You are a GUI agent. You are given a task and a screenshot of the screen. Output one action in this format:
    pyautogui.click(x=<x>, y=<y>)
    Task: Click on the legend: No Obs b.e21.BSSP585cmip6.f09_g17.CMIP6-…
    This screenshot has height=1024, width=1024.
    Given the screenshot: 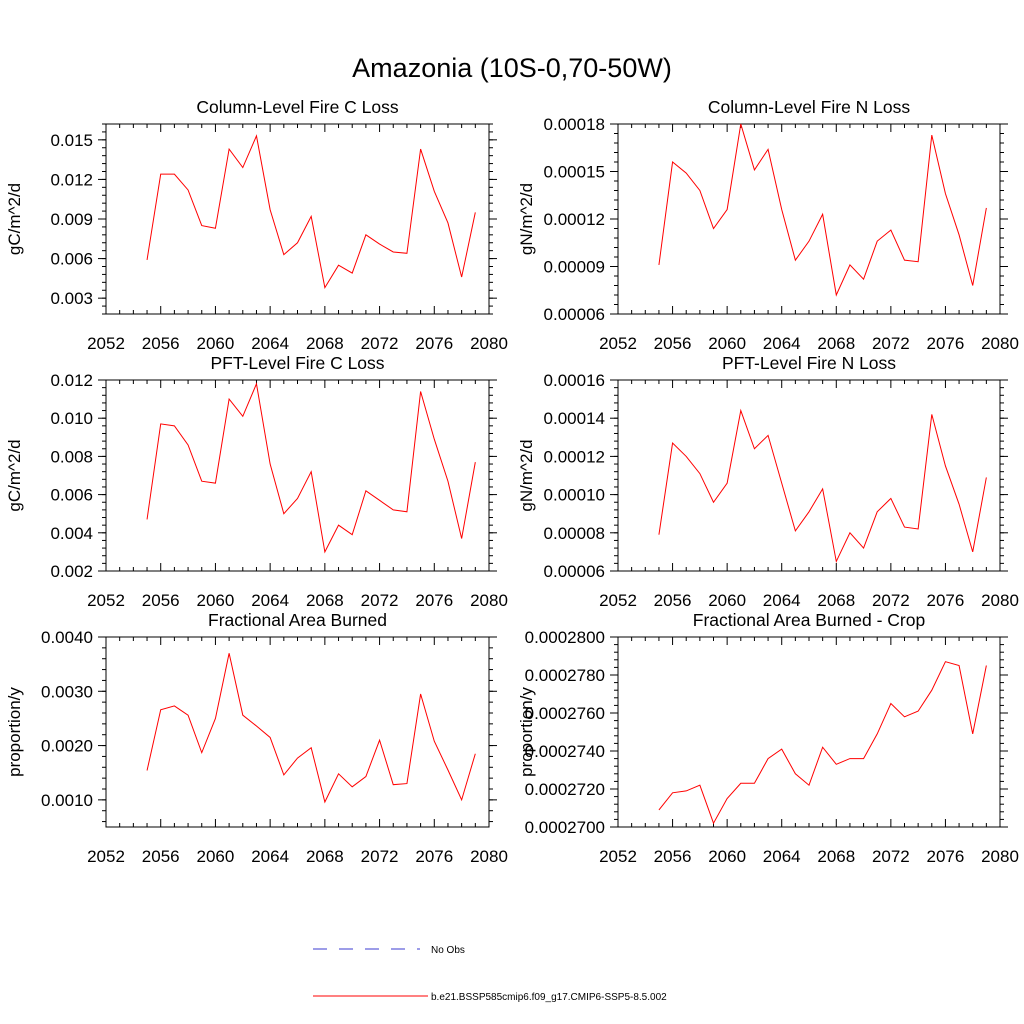 What is the action you would take?
    pyautogui.click(x=490, y=974)
    